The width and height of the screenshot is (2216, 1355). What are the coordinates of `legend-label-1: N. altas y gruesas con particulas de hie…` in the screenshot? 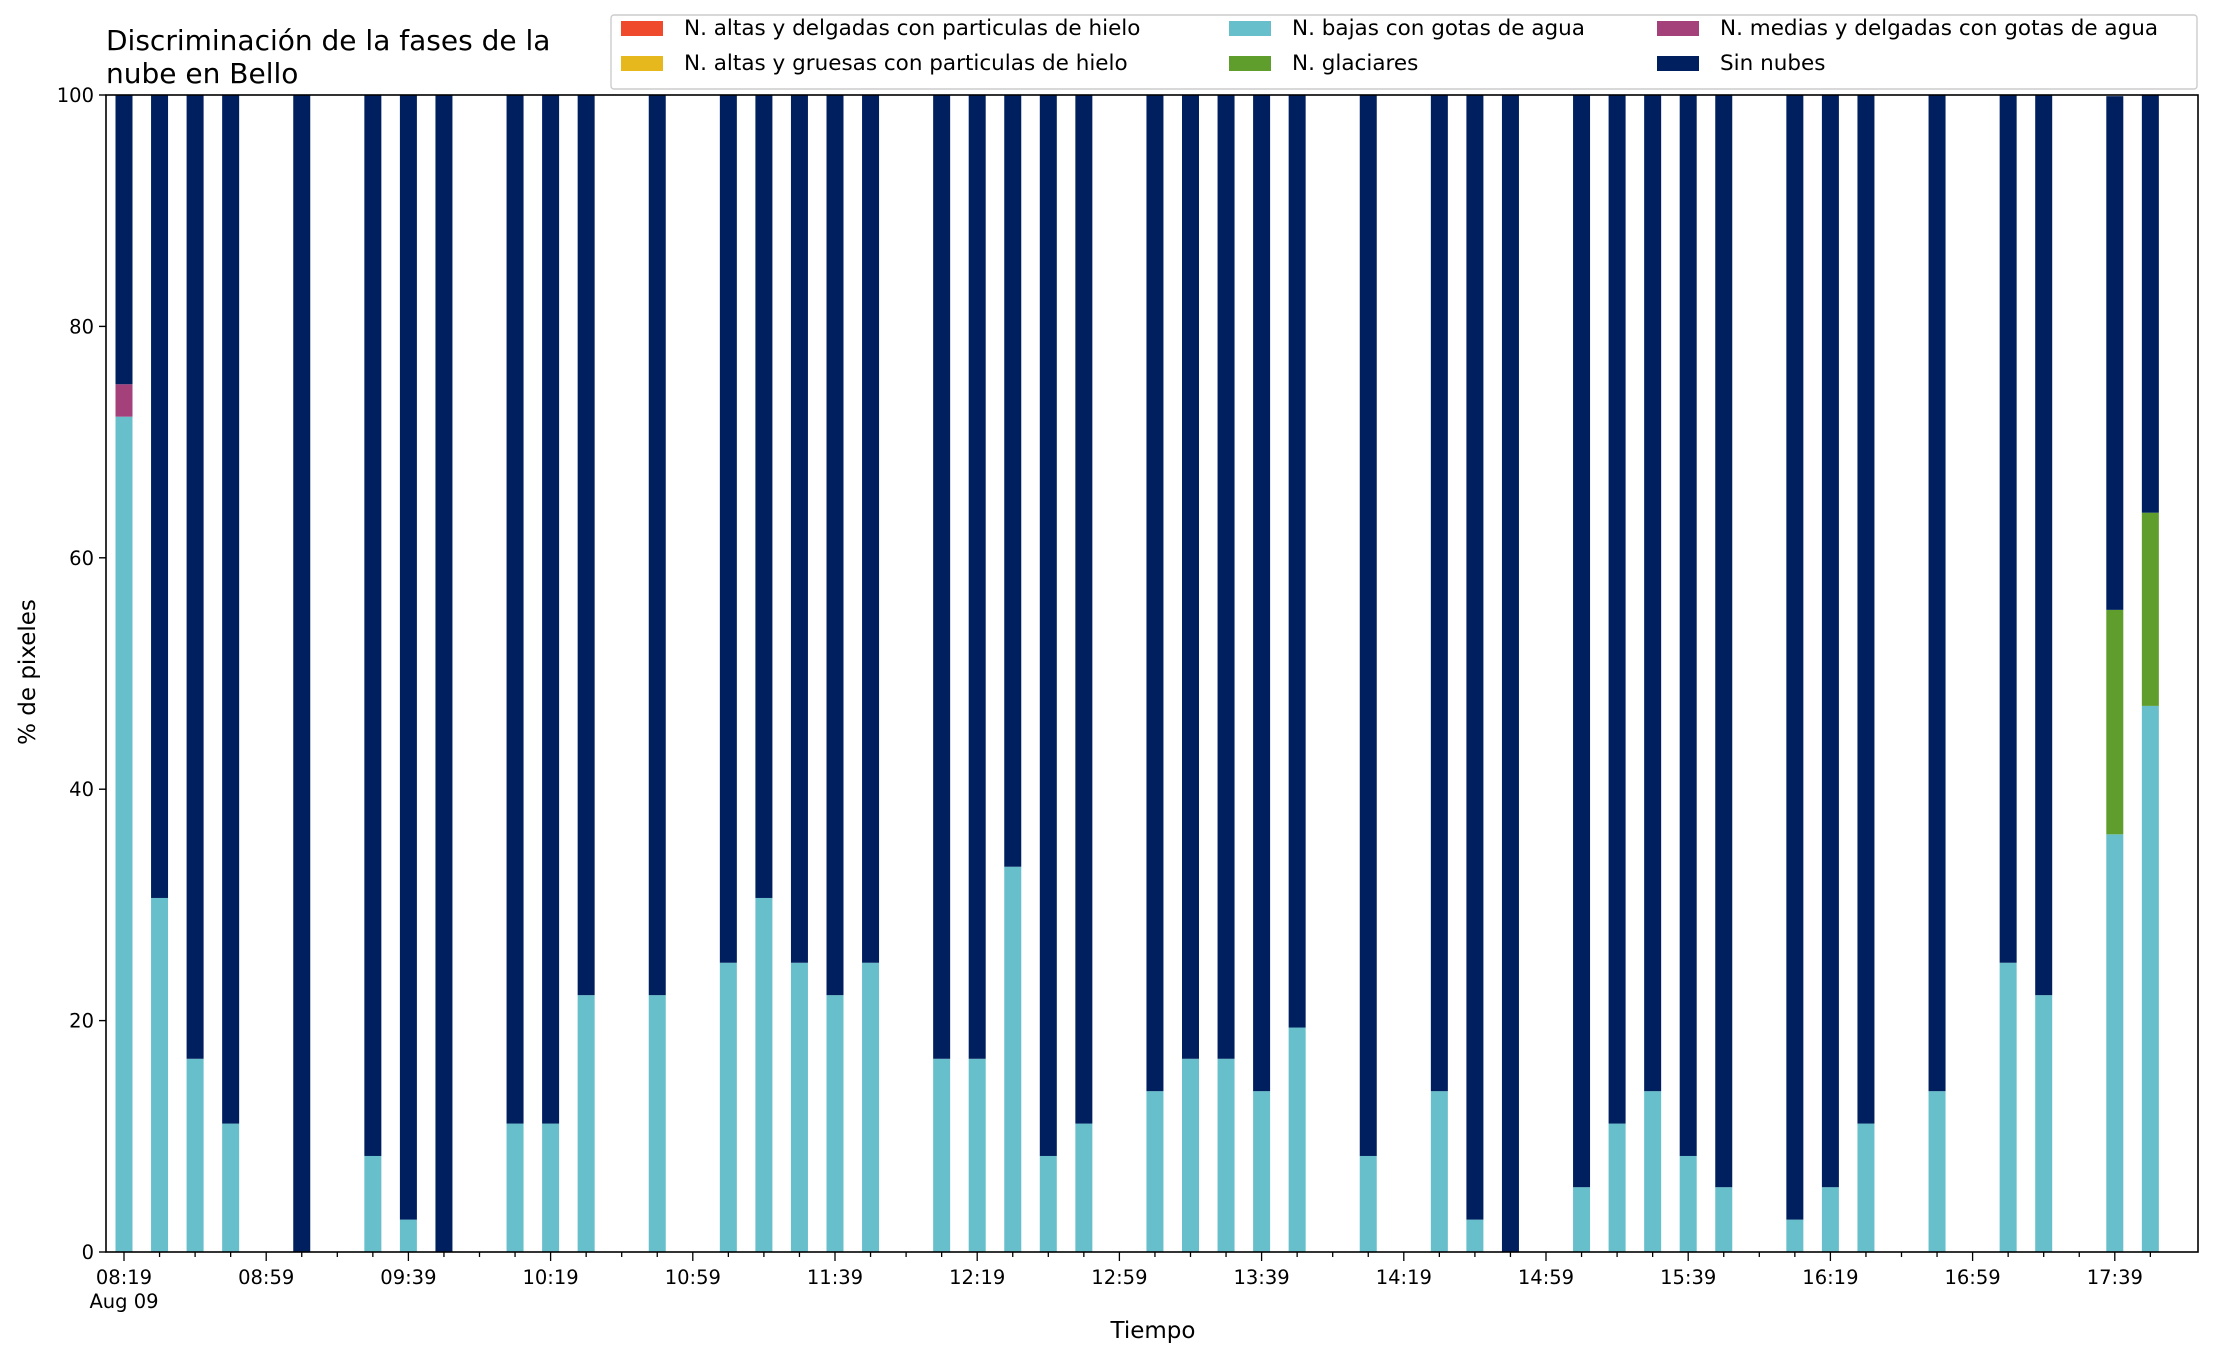 It's located at (906, 63).